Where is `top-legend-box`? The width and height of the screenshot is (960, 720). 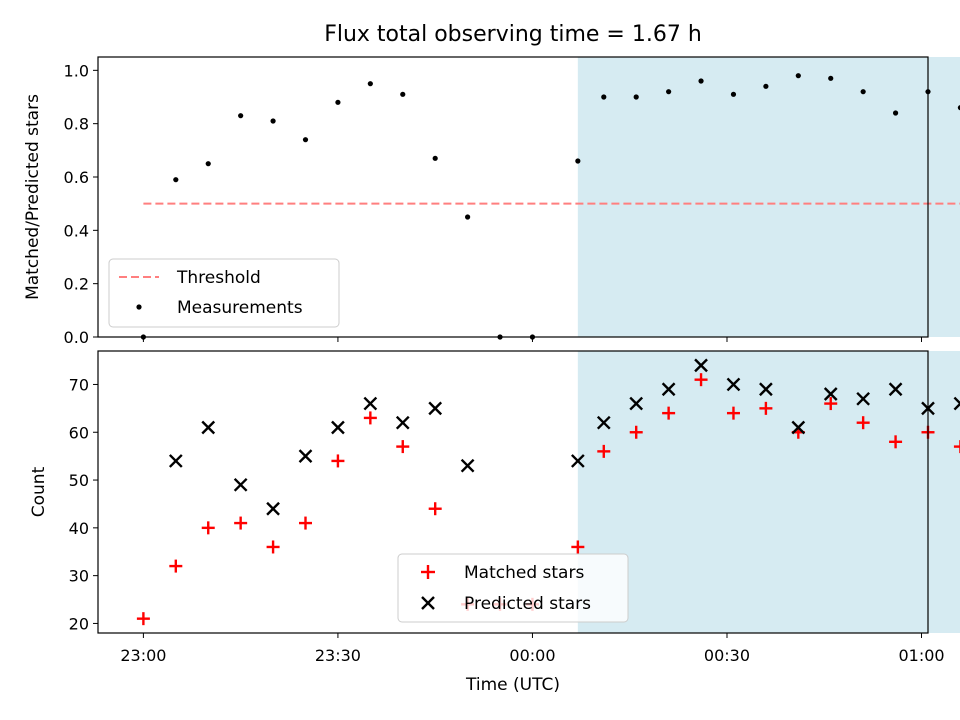 top-legend-box is located at coordinates (224, 293).